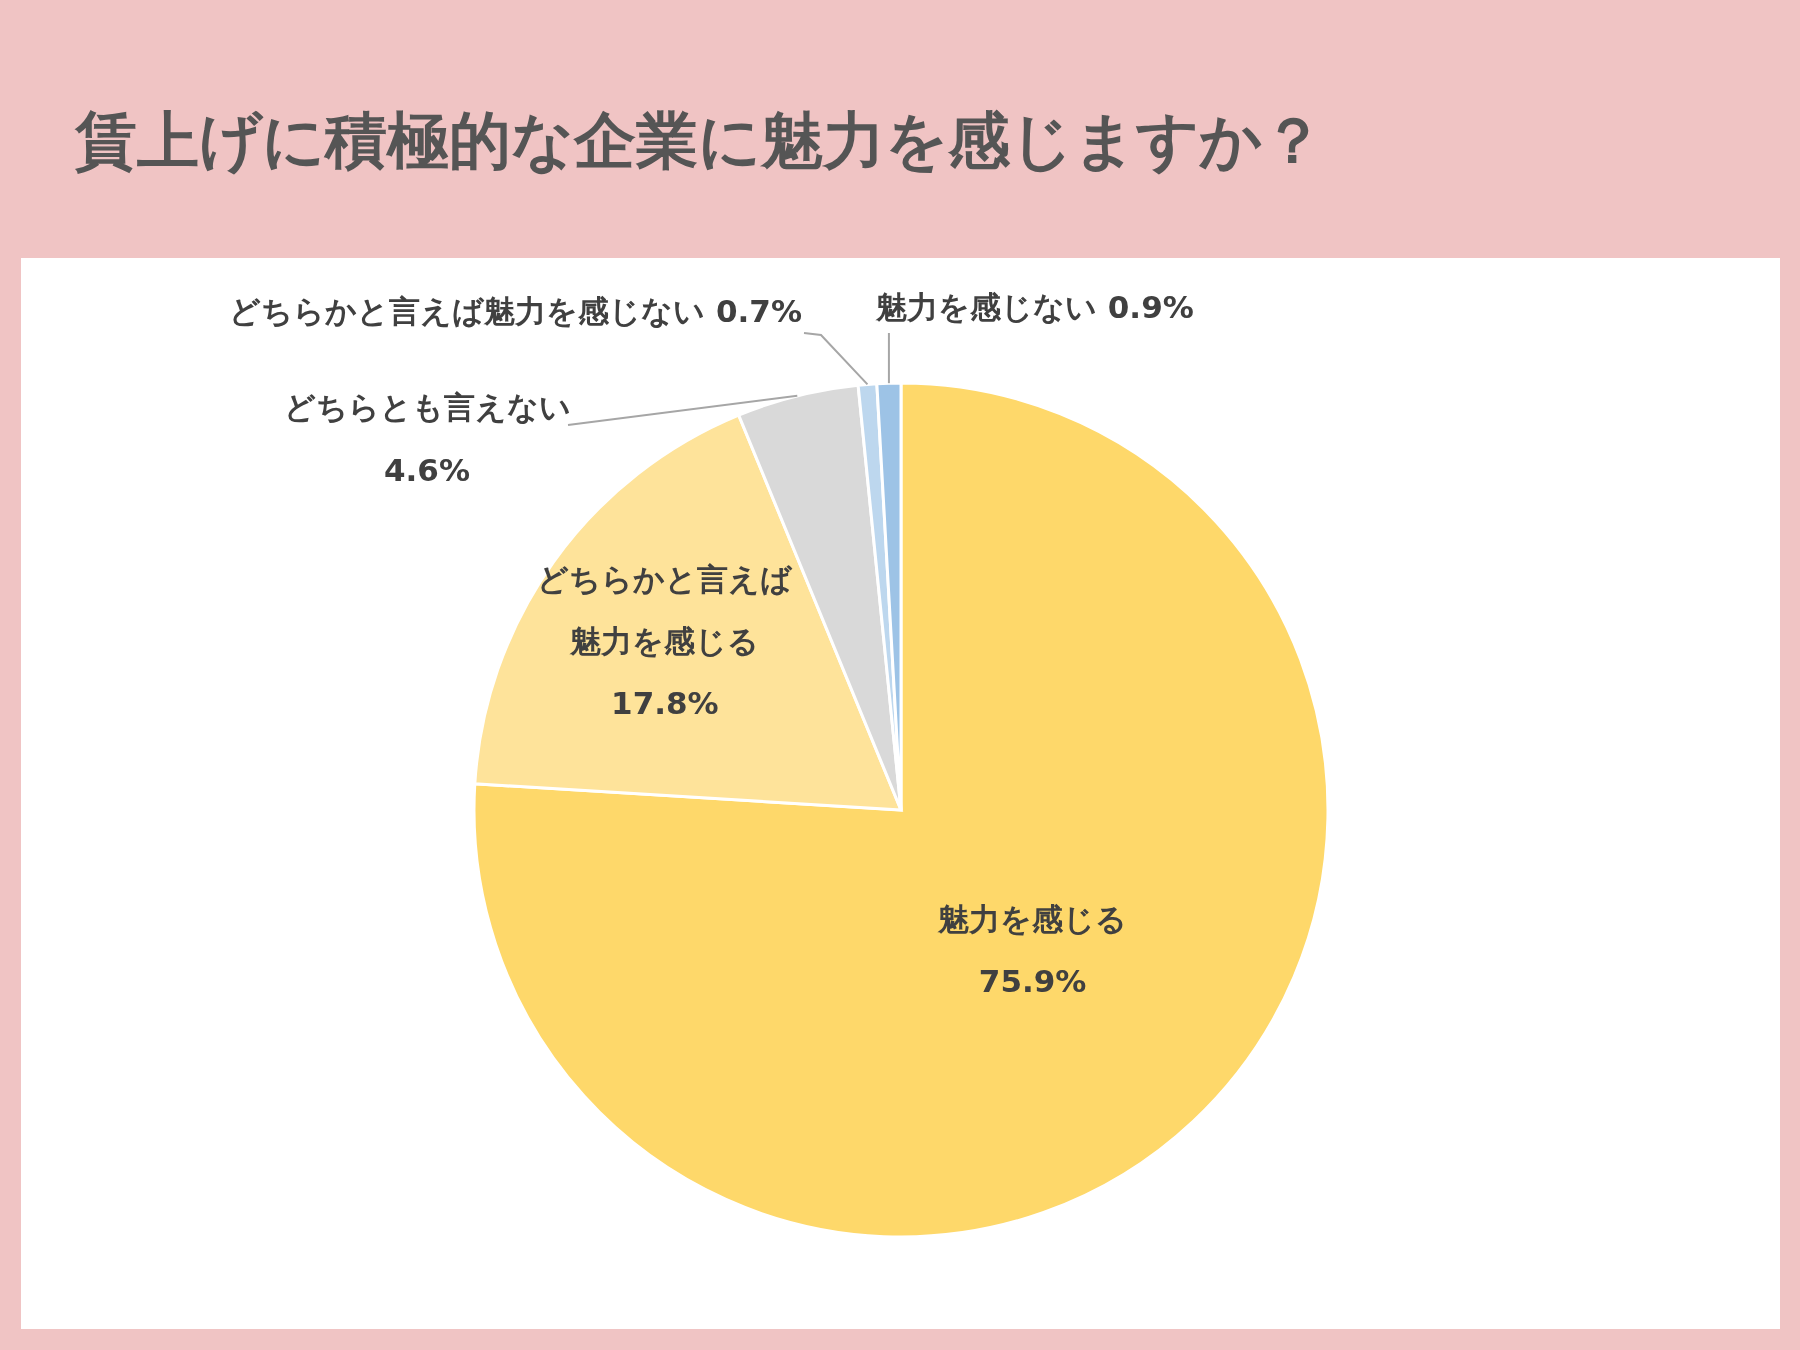 Image resolution: width=1800 pixels, height=1350 pixels. What do you see at coordinates (1032, 918) in the screenshot?
I see `slice-label: 魅力を感じる` at bounding box center [1032, 918].